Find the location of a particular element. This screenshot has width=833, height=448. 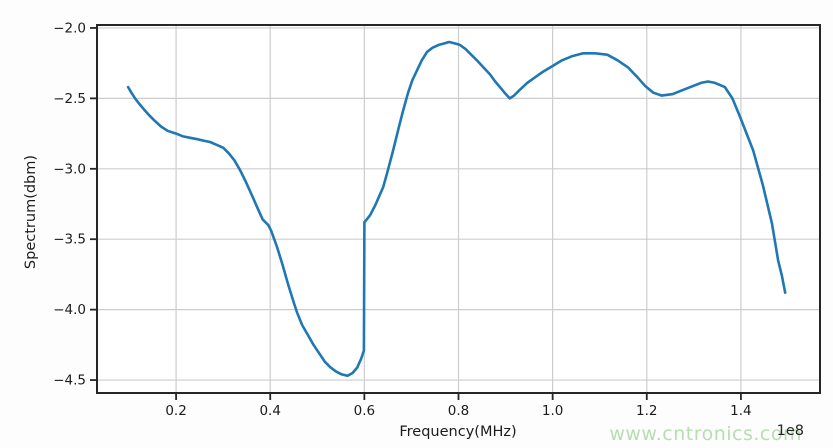

x-tick-label: 0.8 is located at coordinates (458, 411).